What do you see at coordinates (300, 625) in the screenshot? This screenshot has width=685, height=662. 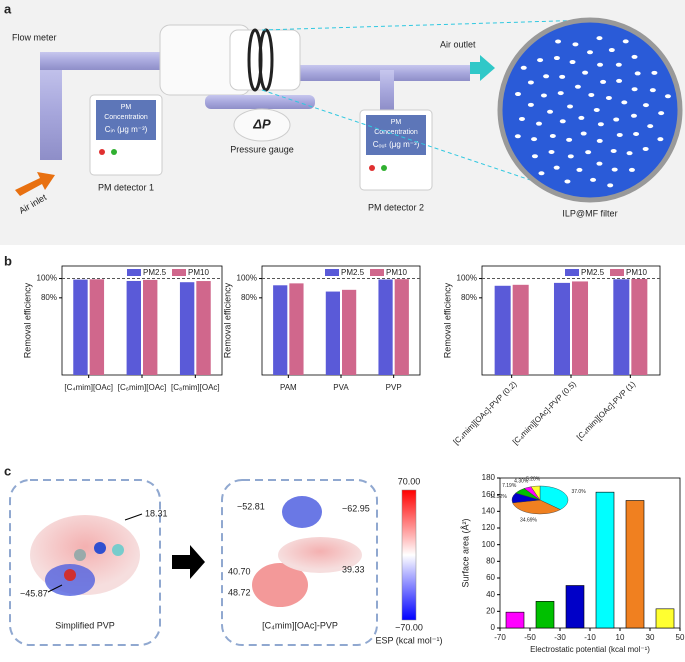 I see `molecule-name: [C₄mim][OAc]-PVP` at bounding box center [300, 625].